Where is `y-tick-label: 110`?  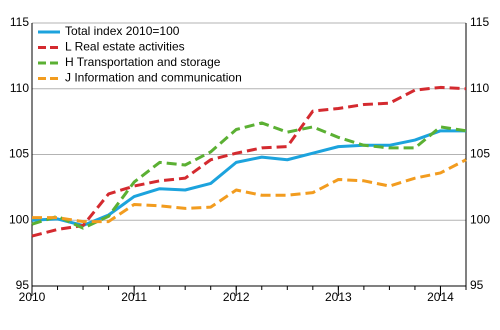 y-tick-label: 110 is located at coordinates (19, 88).